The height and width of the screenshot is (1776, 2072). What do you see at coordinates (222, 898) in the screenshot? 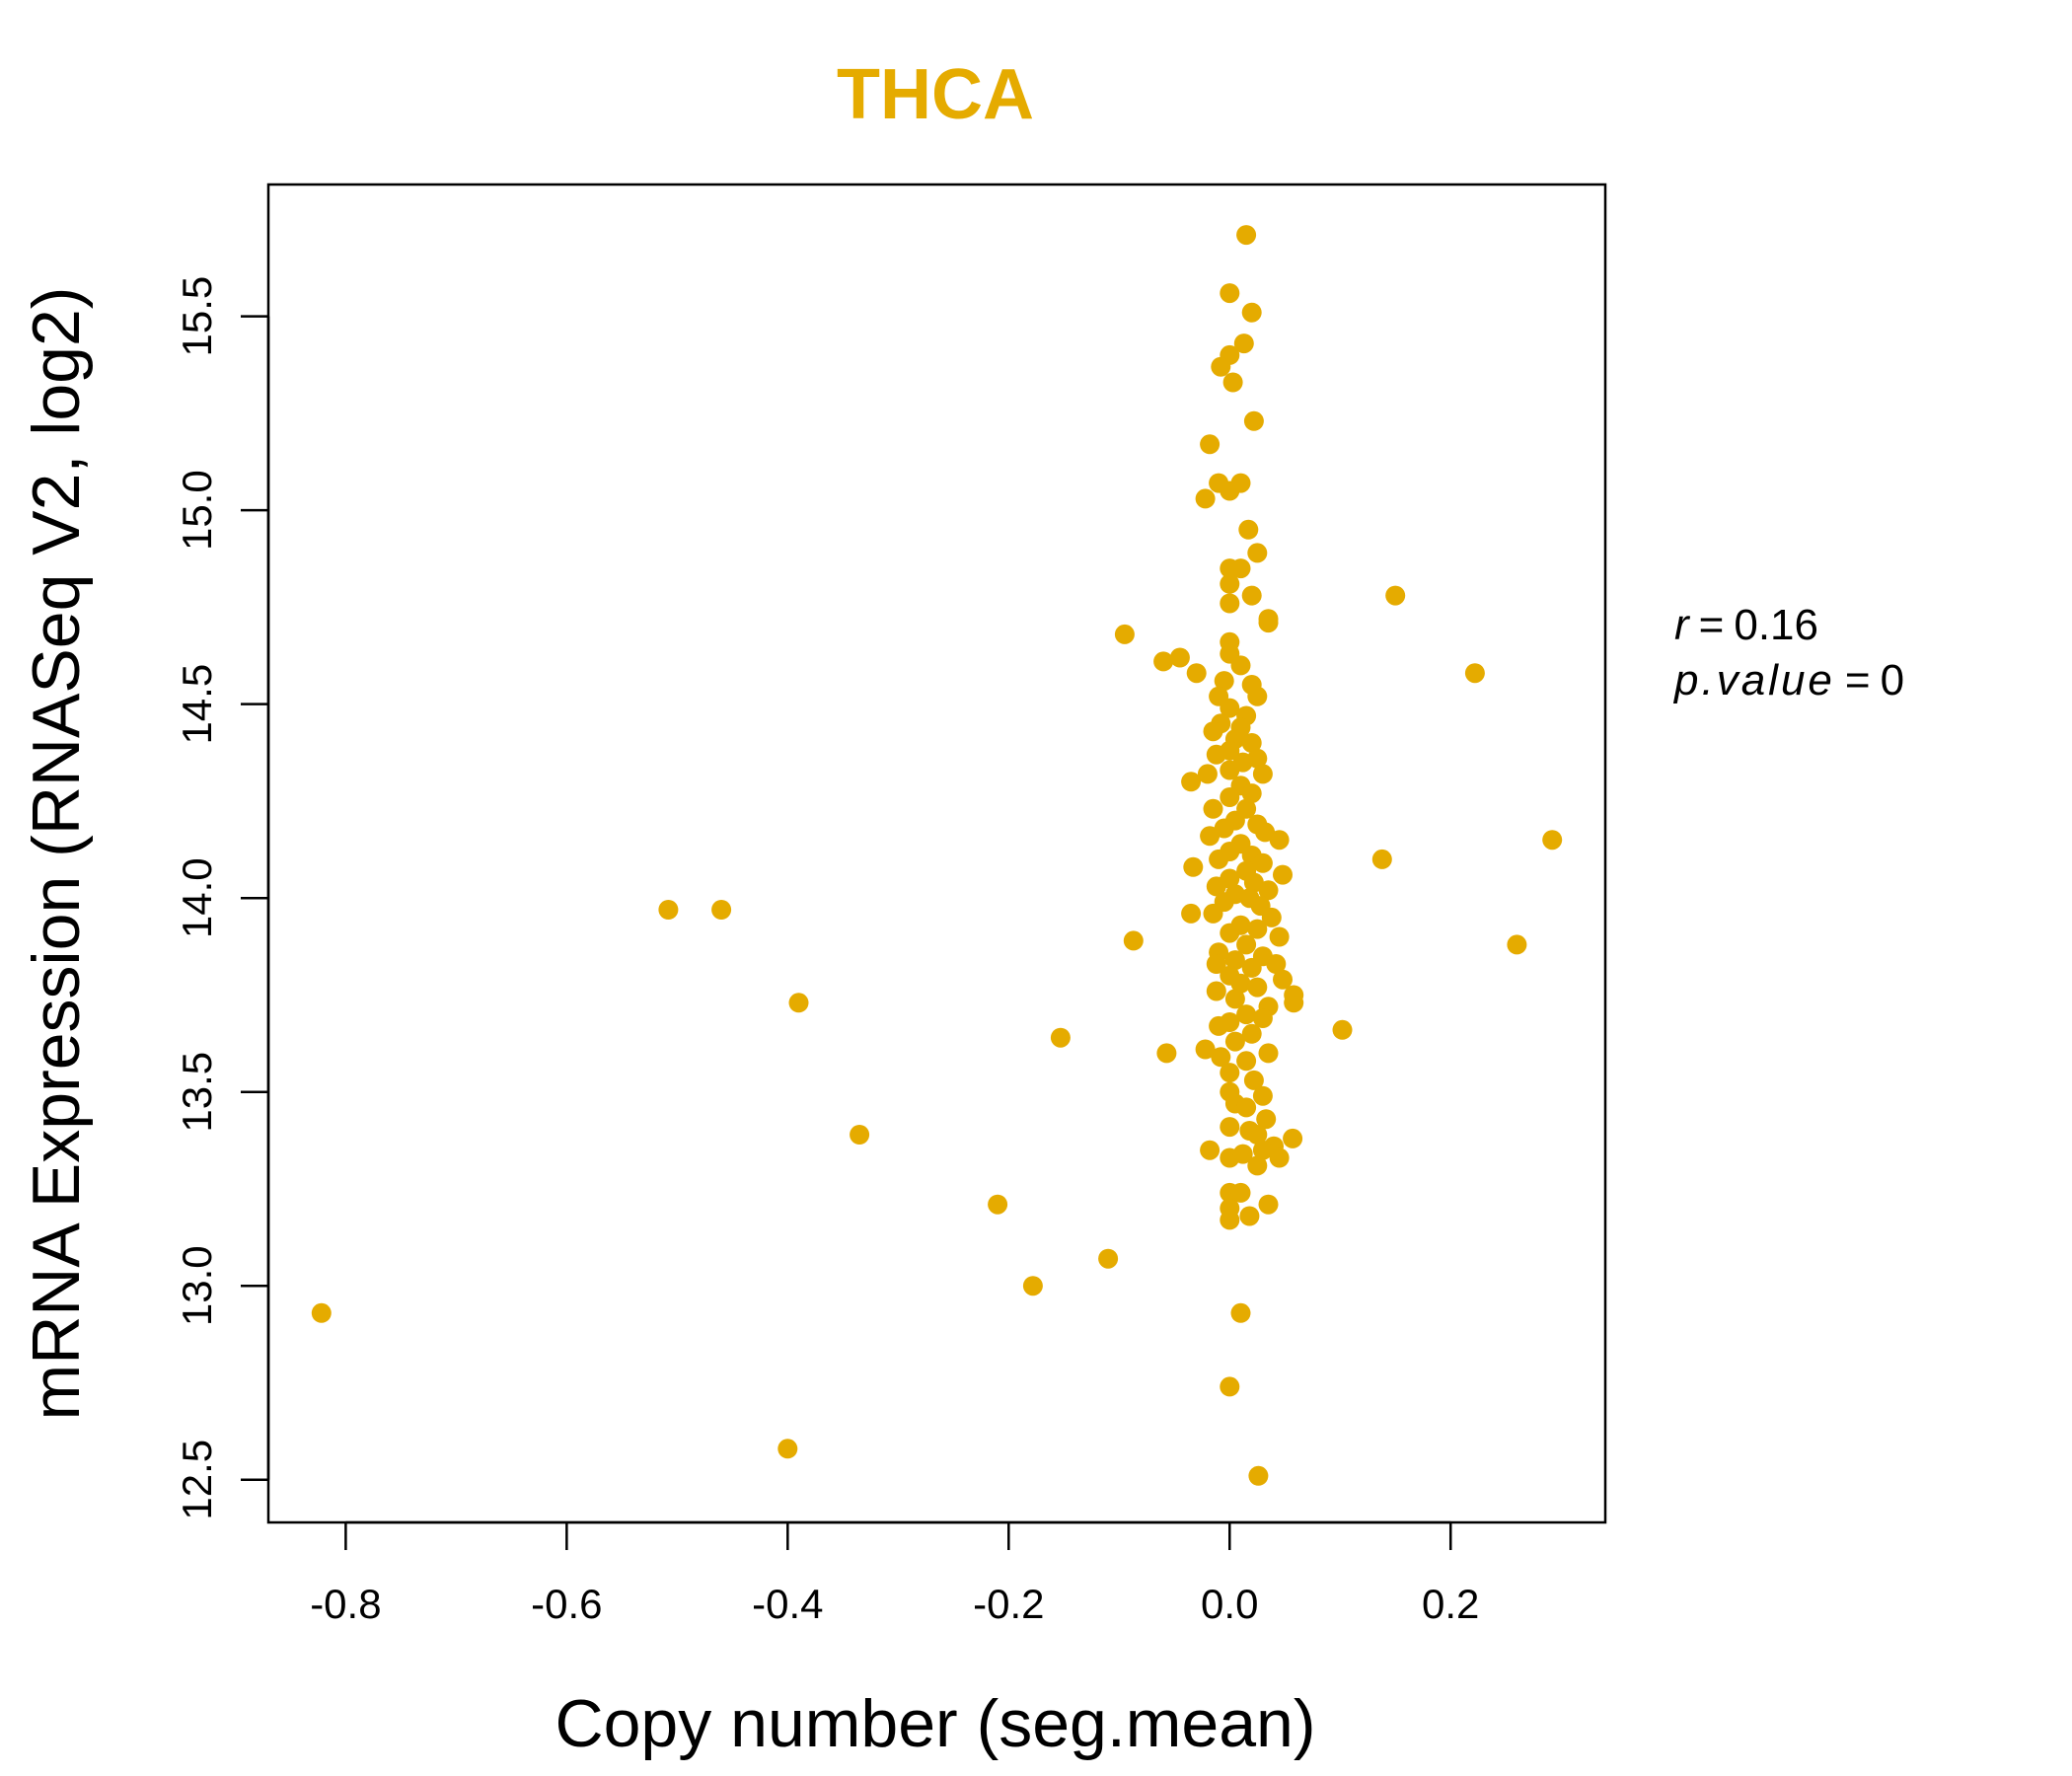
I see `y-axis: 12.5 13.0 13.5 14.0 14.5 15.0 15.5` at bounding box center [222, 898].